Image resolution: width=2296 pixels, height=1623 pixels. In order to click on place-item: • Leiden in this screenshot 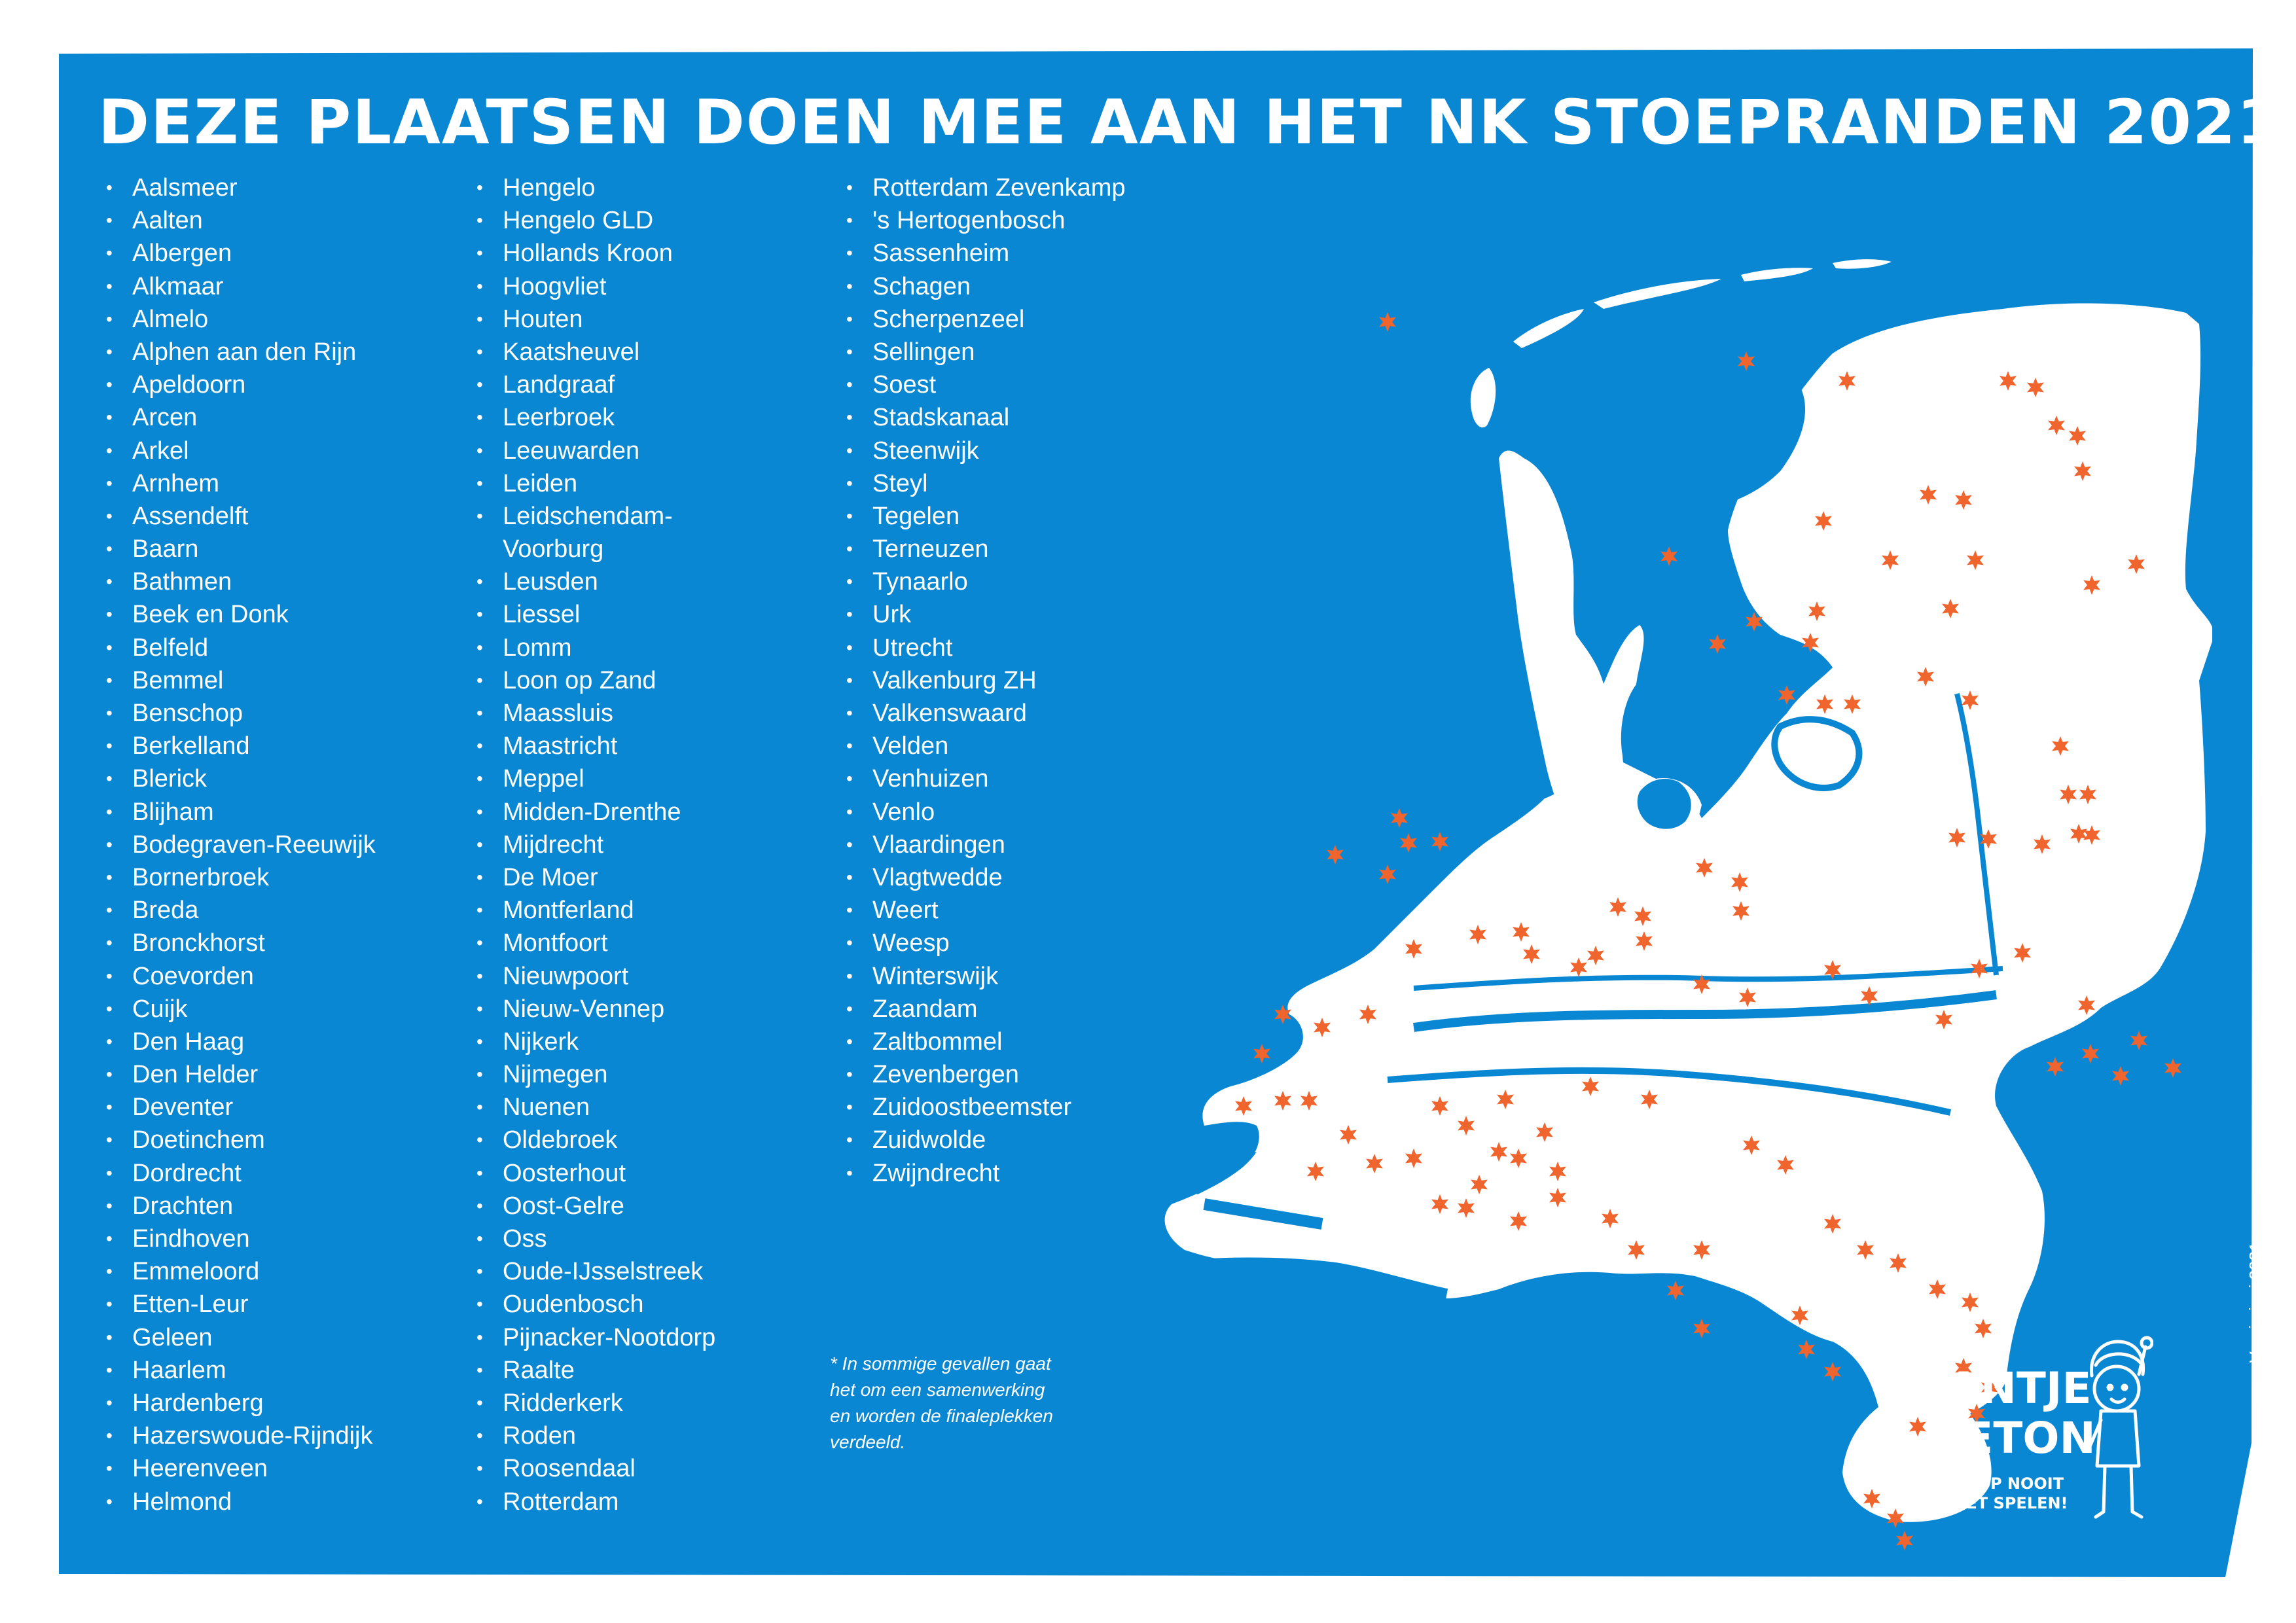, I will do `click(595, 484)`.